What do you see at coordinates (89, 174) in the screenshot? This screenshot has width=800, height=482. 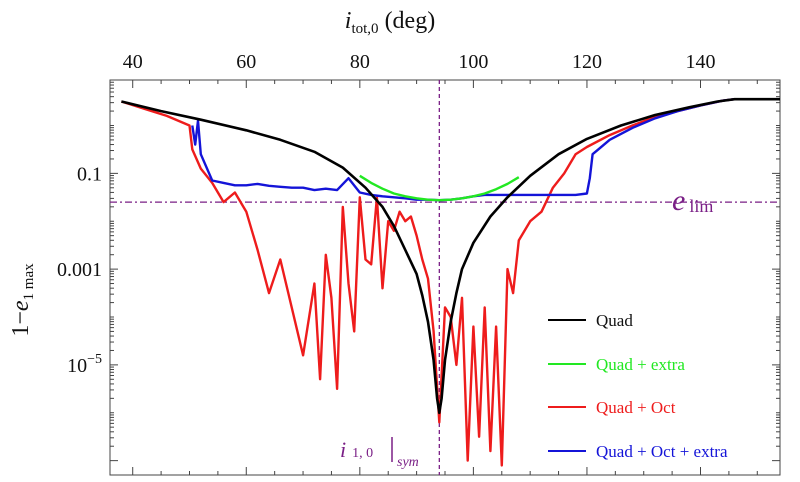 I see `y-tick-label: 0.1` at bounding box center [89, 174].